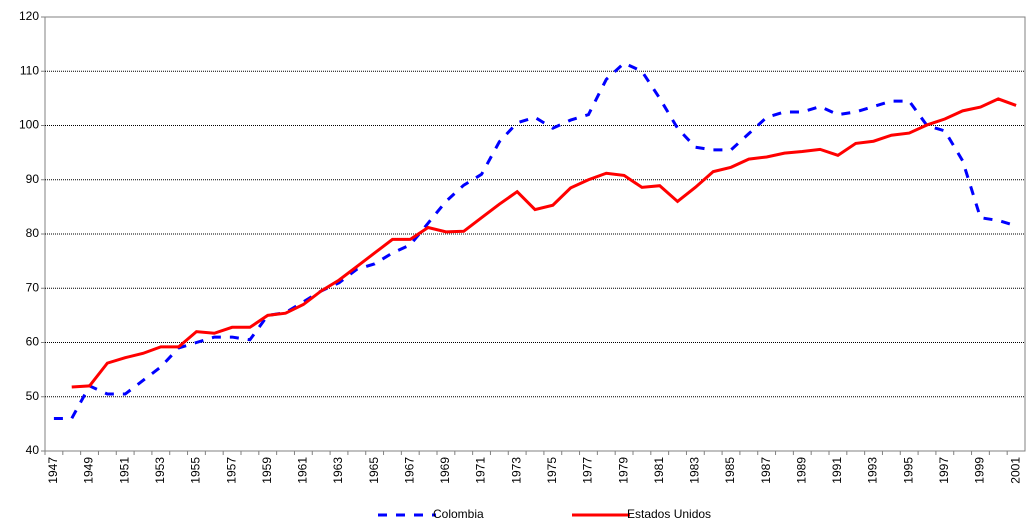  What do you see at coordinates (623, 470) in the screenshot?
I see `x-tick-label: 1979` at bounding box center [623, 470].